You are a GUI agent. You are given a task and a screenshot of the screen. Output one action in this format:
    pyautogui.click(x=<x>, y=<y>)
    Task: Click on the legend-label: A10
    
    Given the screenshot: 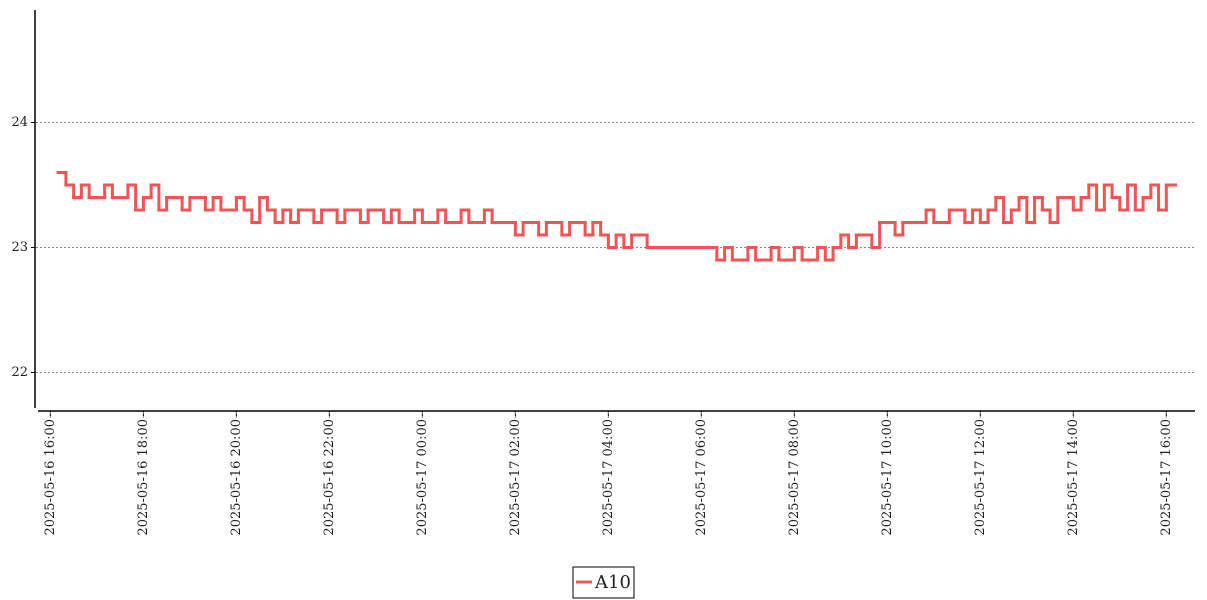 What is the action you would take?
    pyautogui.click(x=612, y=582)
    